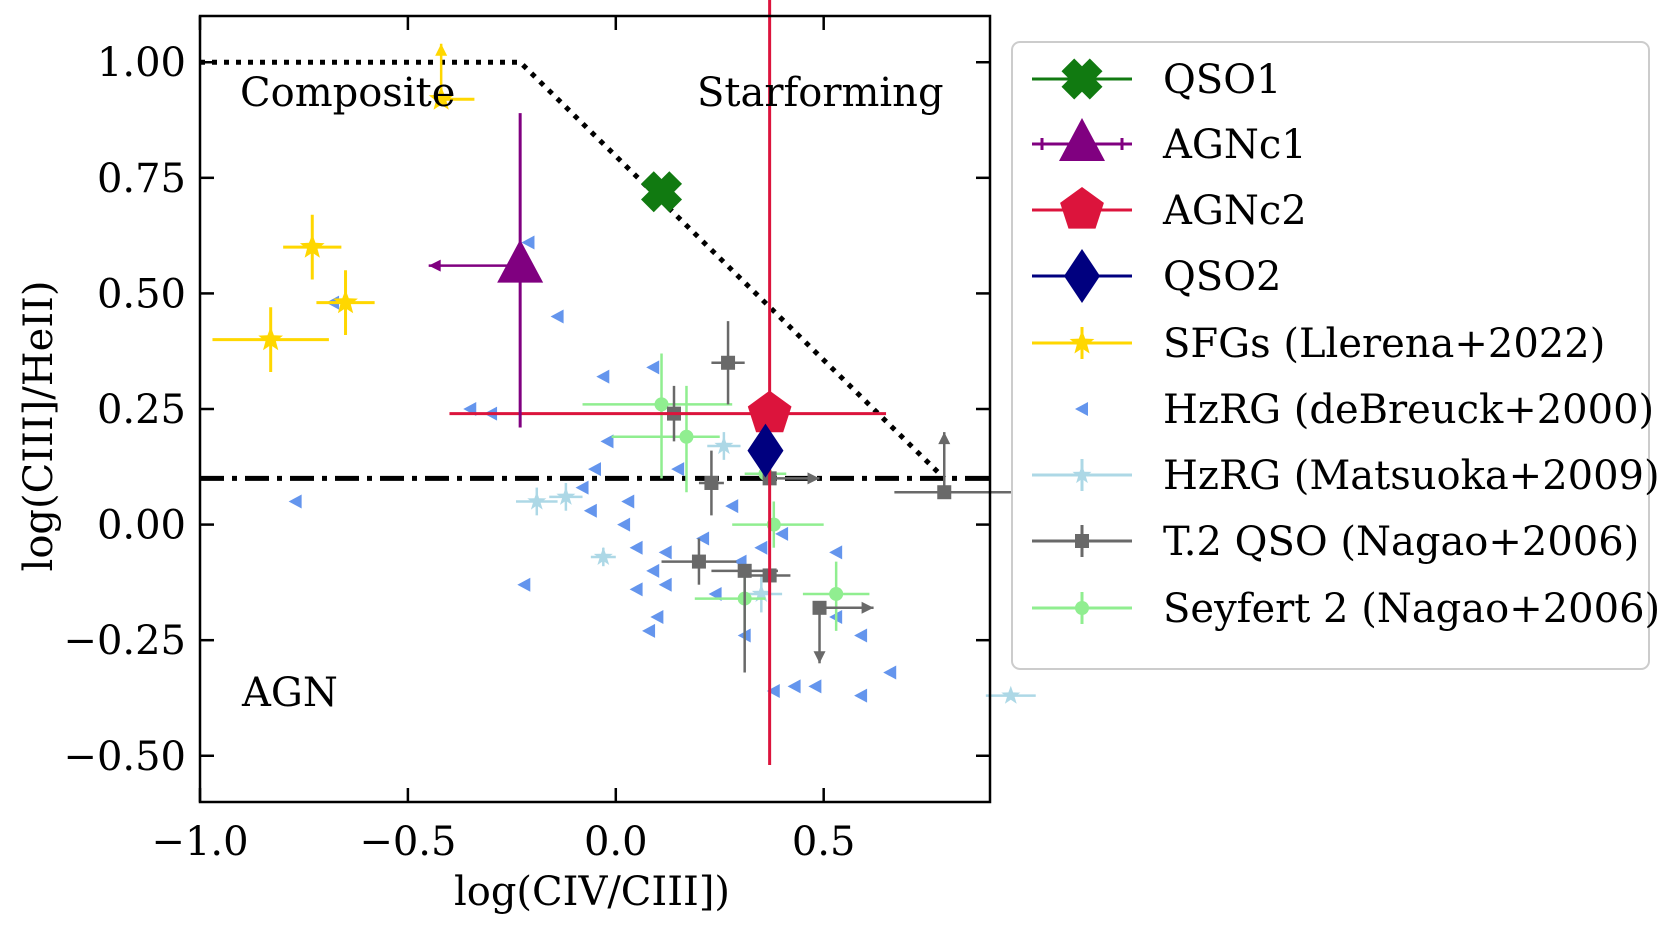  I want to click on legend-symbol-qso2, so click(1082, 276).